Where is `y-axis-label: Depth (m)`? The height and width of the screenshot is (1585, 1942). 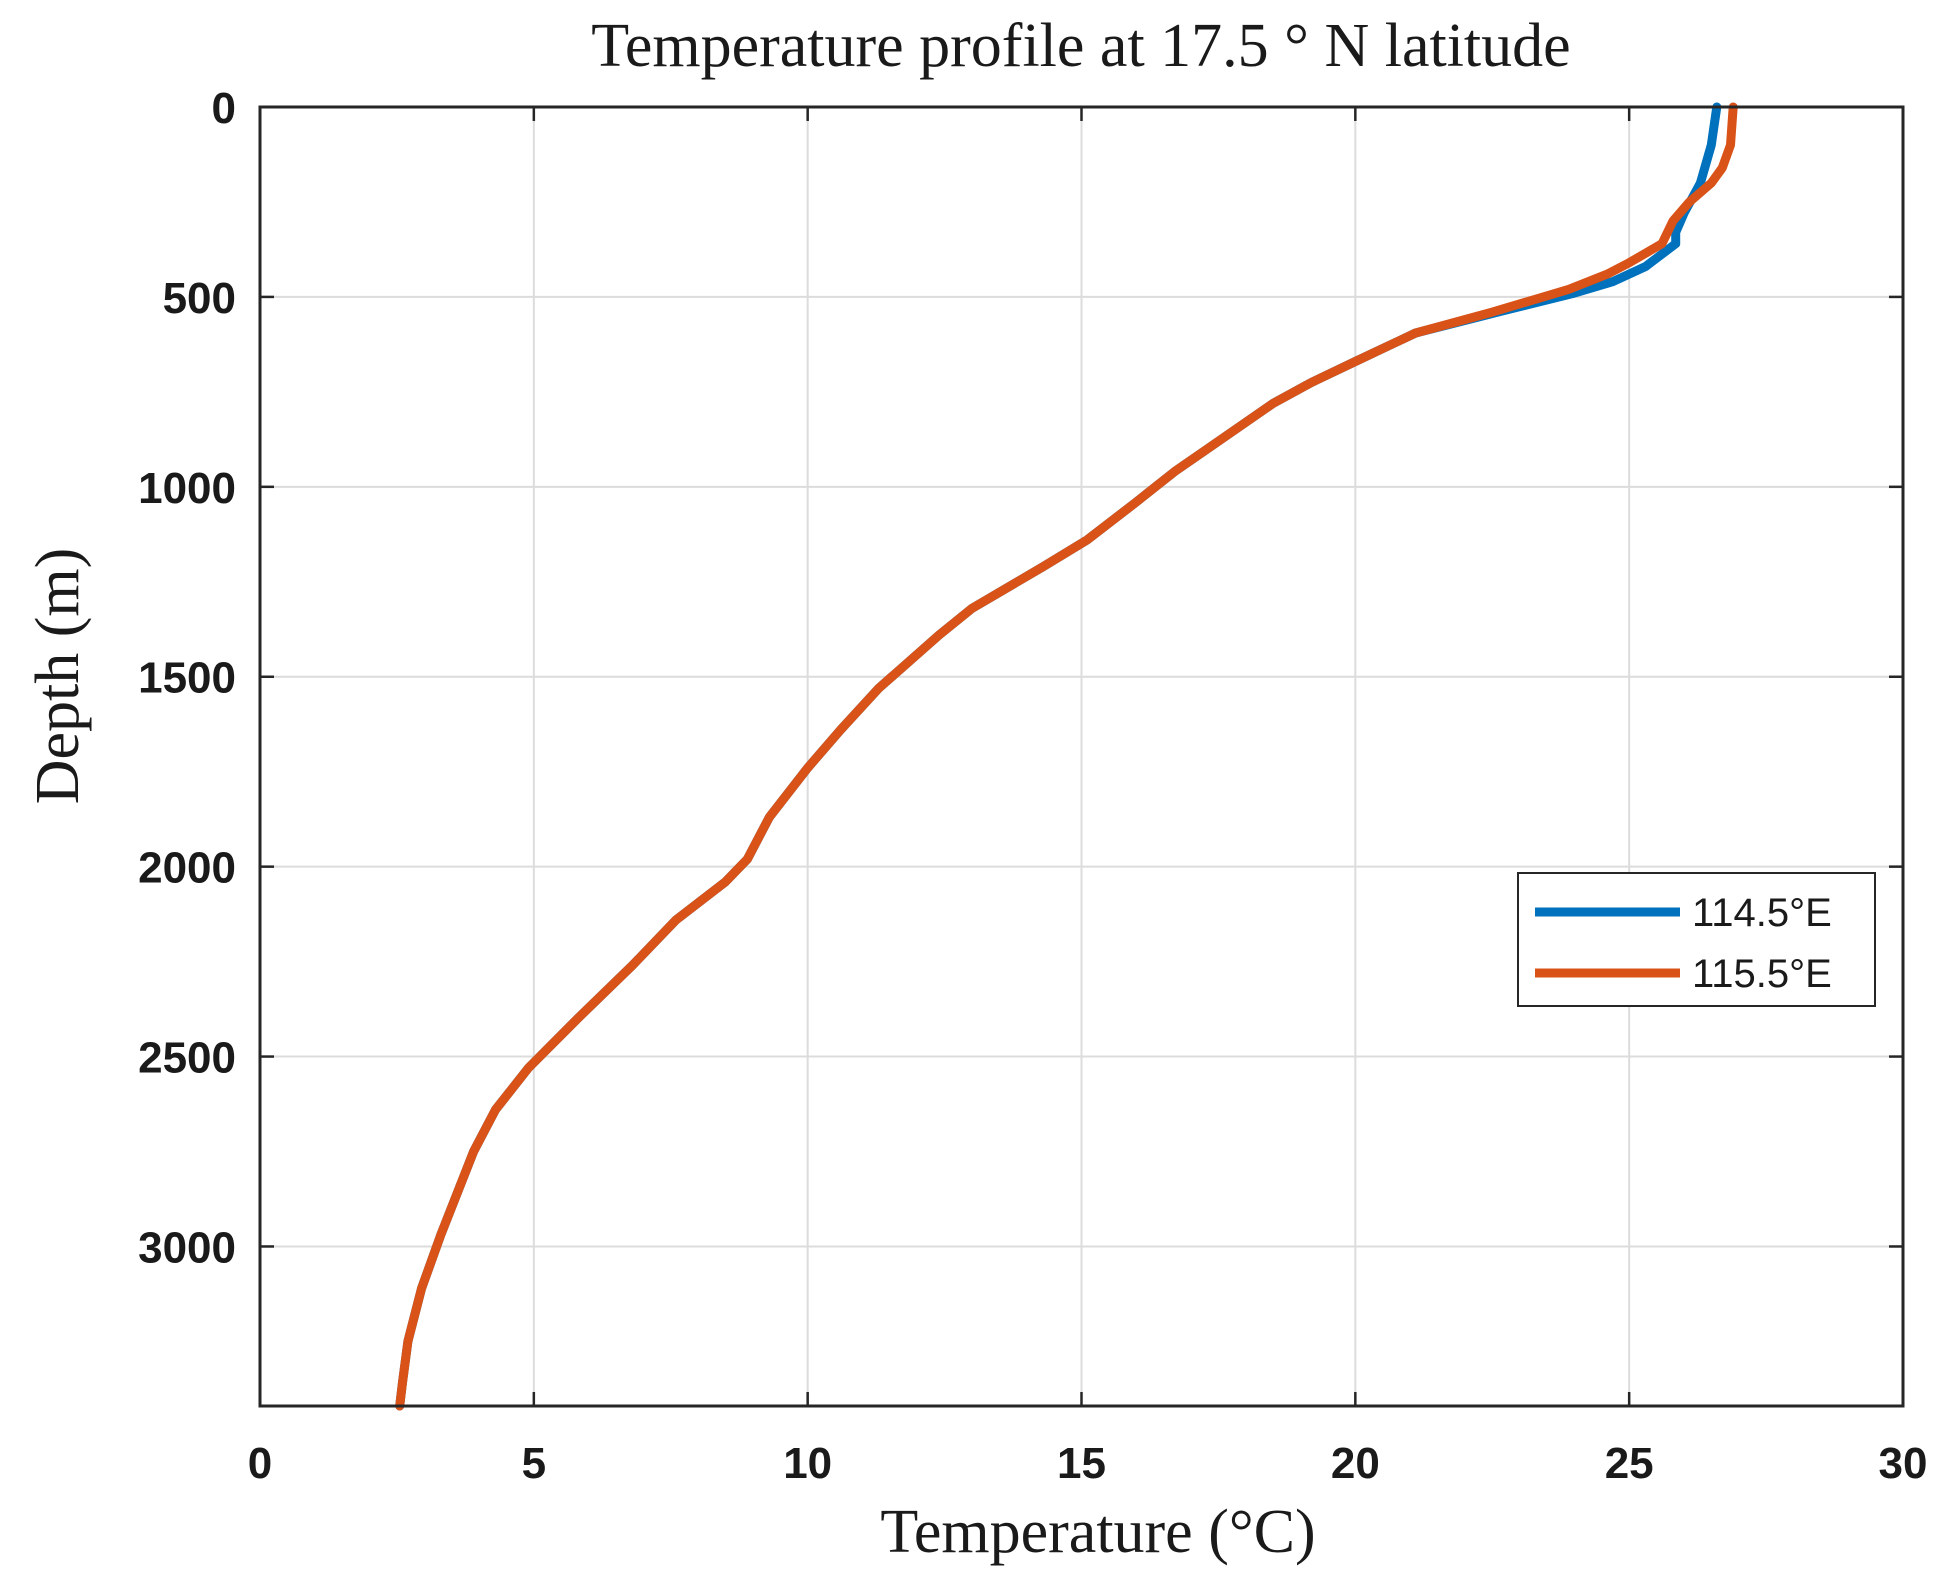
y-axis-label: Depth (m) is located at coordinates (58, 676).